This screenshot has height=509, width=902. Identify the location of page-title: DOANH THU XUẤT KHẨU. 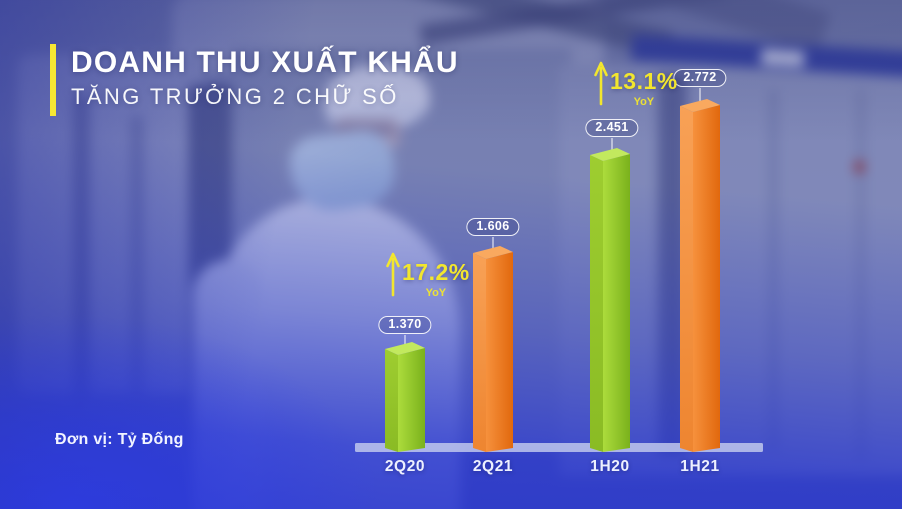
(265, 62).